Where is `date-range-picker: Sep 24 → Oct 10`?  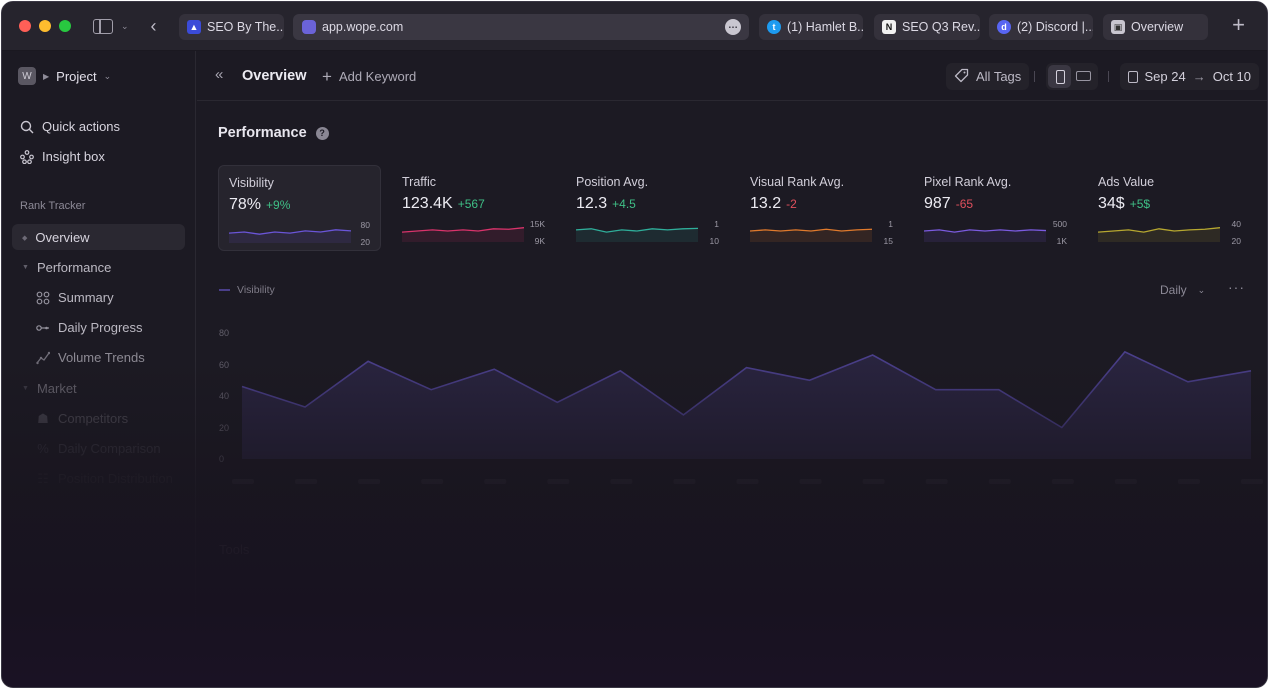
date-range-picker: Sep 24 → Oct 10 is located at coordinates (1189, 76).